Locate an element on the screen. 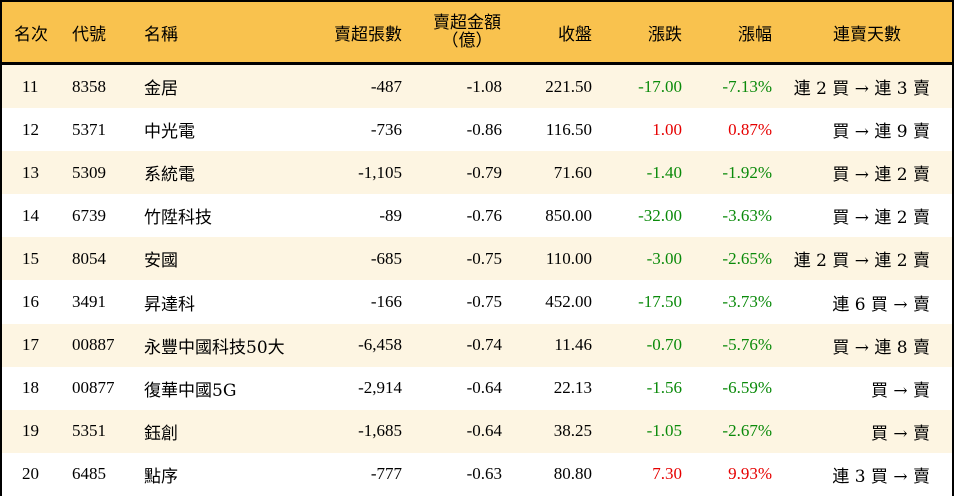 The image size is (954, 496). cell-net-sell-volume: -166 is located at coordinates (386, 302).